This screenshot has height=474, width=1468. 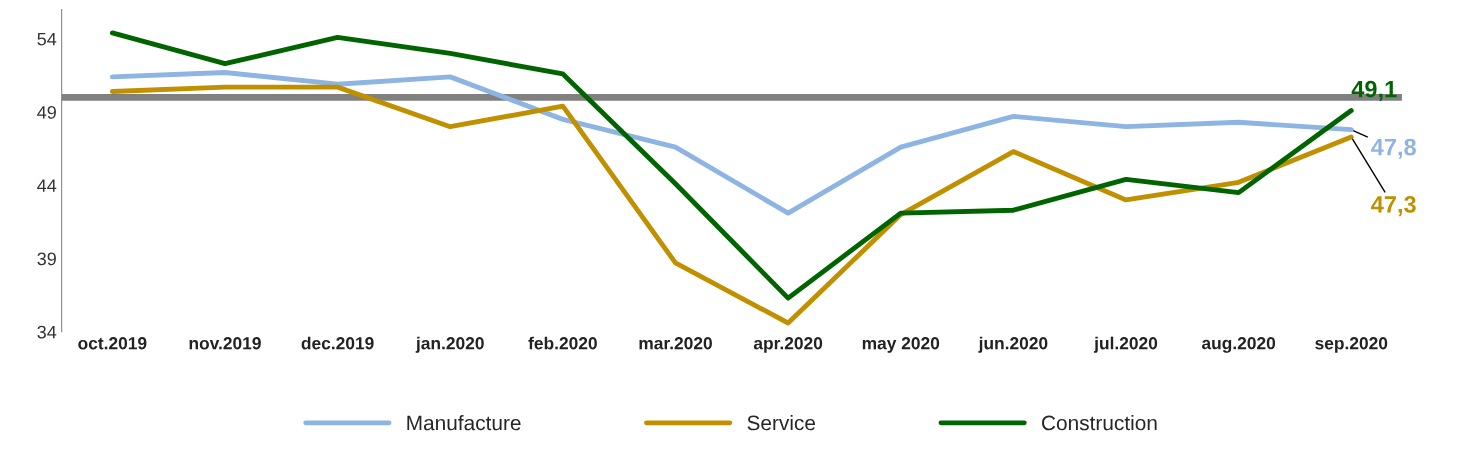 What do you see at coordinates (1238, 345) in the screenshot?
I see `x-tick-label: aug.2020` at bounding box center [1238, 345].